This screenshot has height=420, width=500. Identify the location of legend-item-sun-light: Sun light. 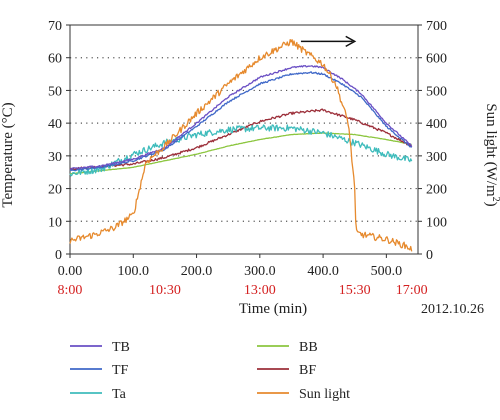
(303, 394).